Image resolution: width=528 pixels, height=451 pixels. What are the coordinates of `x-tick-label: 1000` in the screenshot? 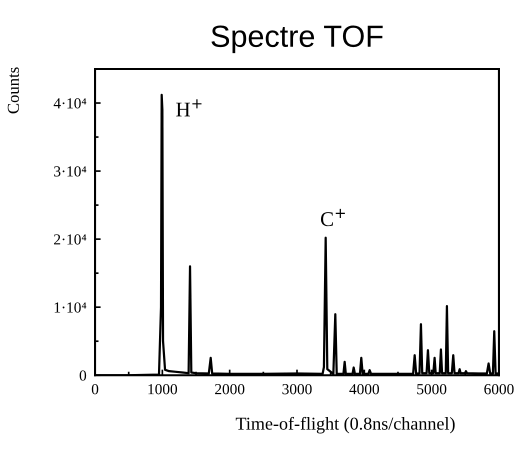 It's located at (163, 389).